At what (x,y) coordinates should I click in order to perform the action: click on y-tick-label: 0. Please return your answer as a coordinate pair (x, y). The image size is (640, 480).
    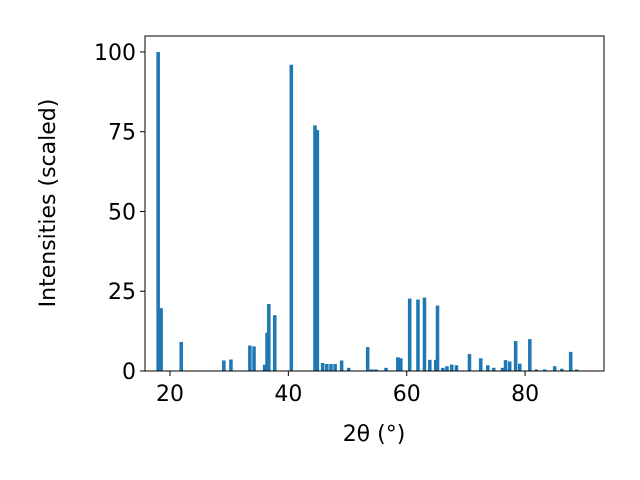
    Looking at the image, I should click on (129, 372).